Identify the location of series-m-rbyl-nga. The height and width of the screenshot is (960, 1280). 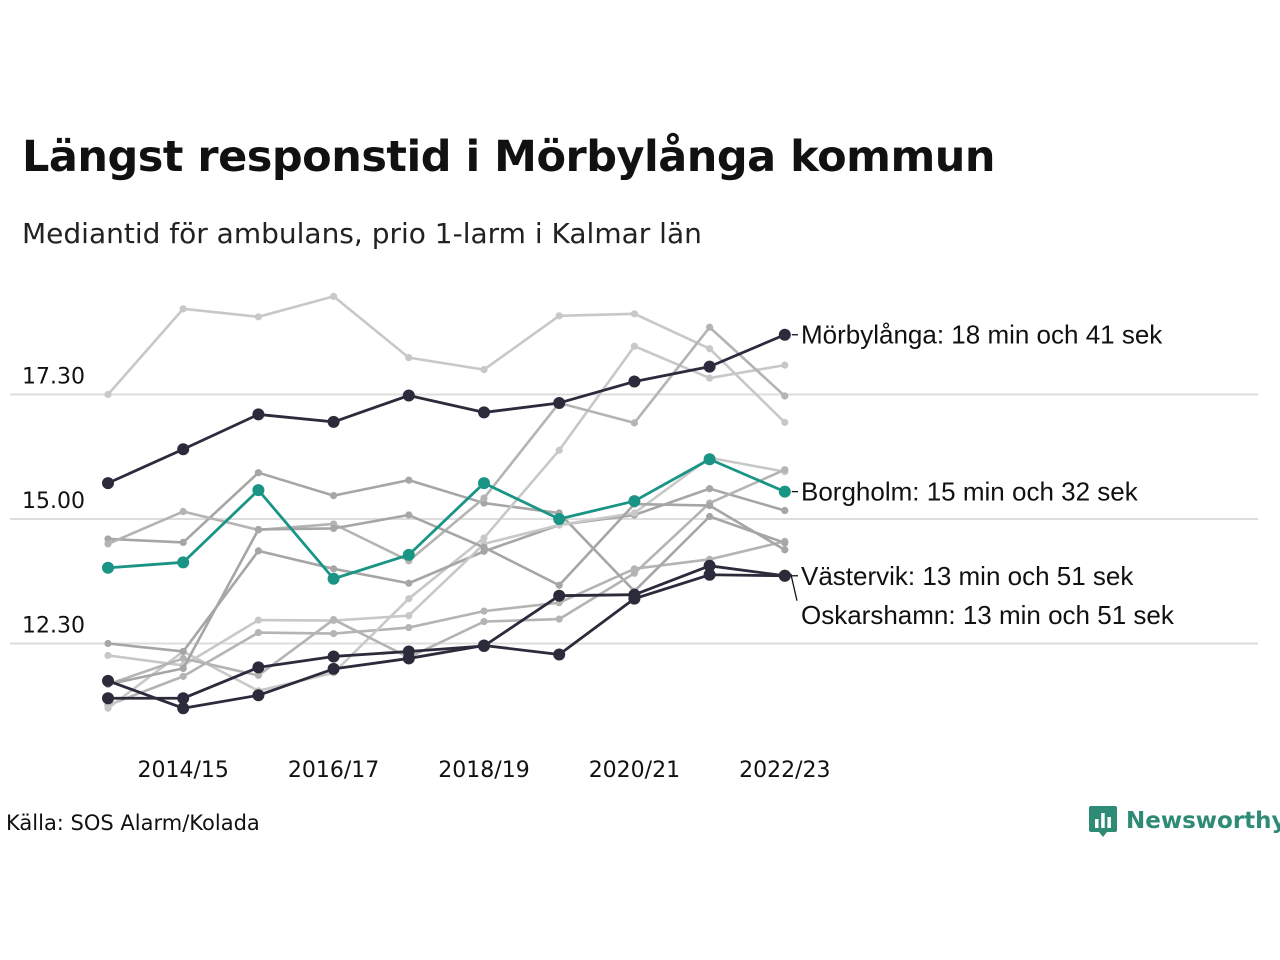
(446, 409).